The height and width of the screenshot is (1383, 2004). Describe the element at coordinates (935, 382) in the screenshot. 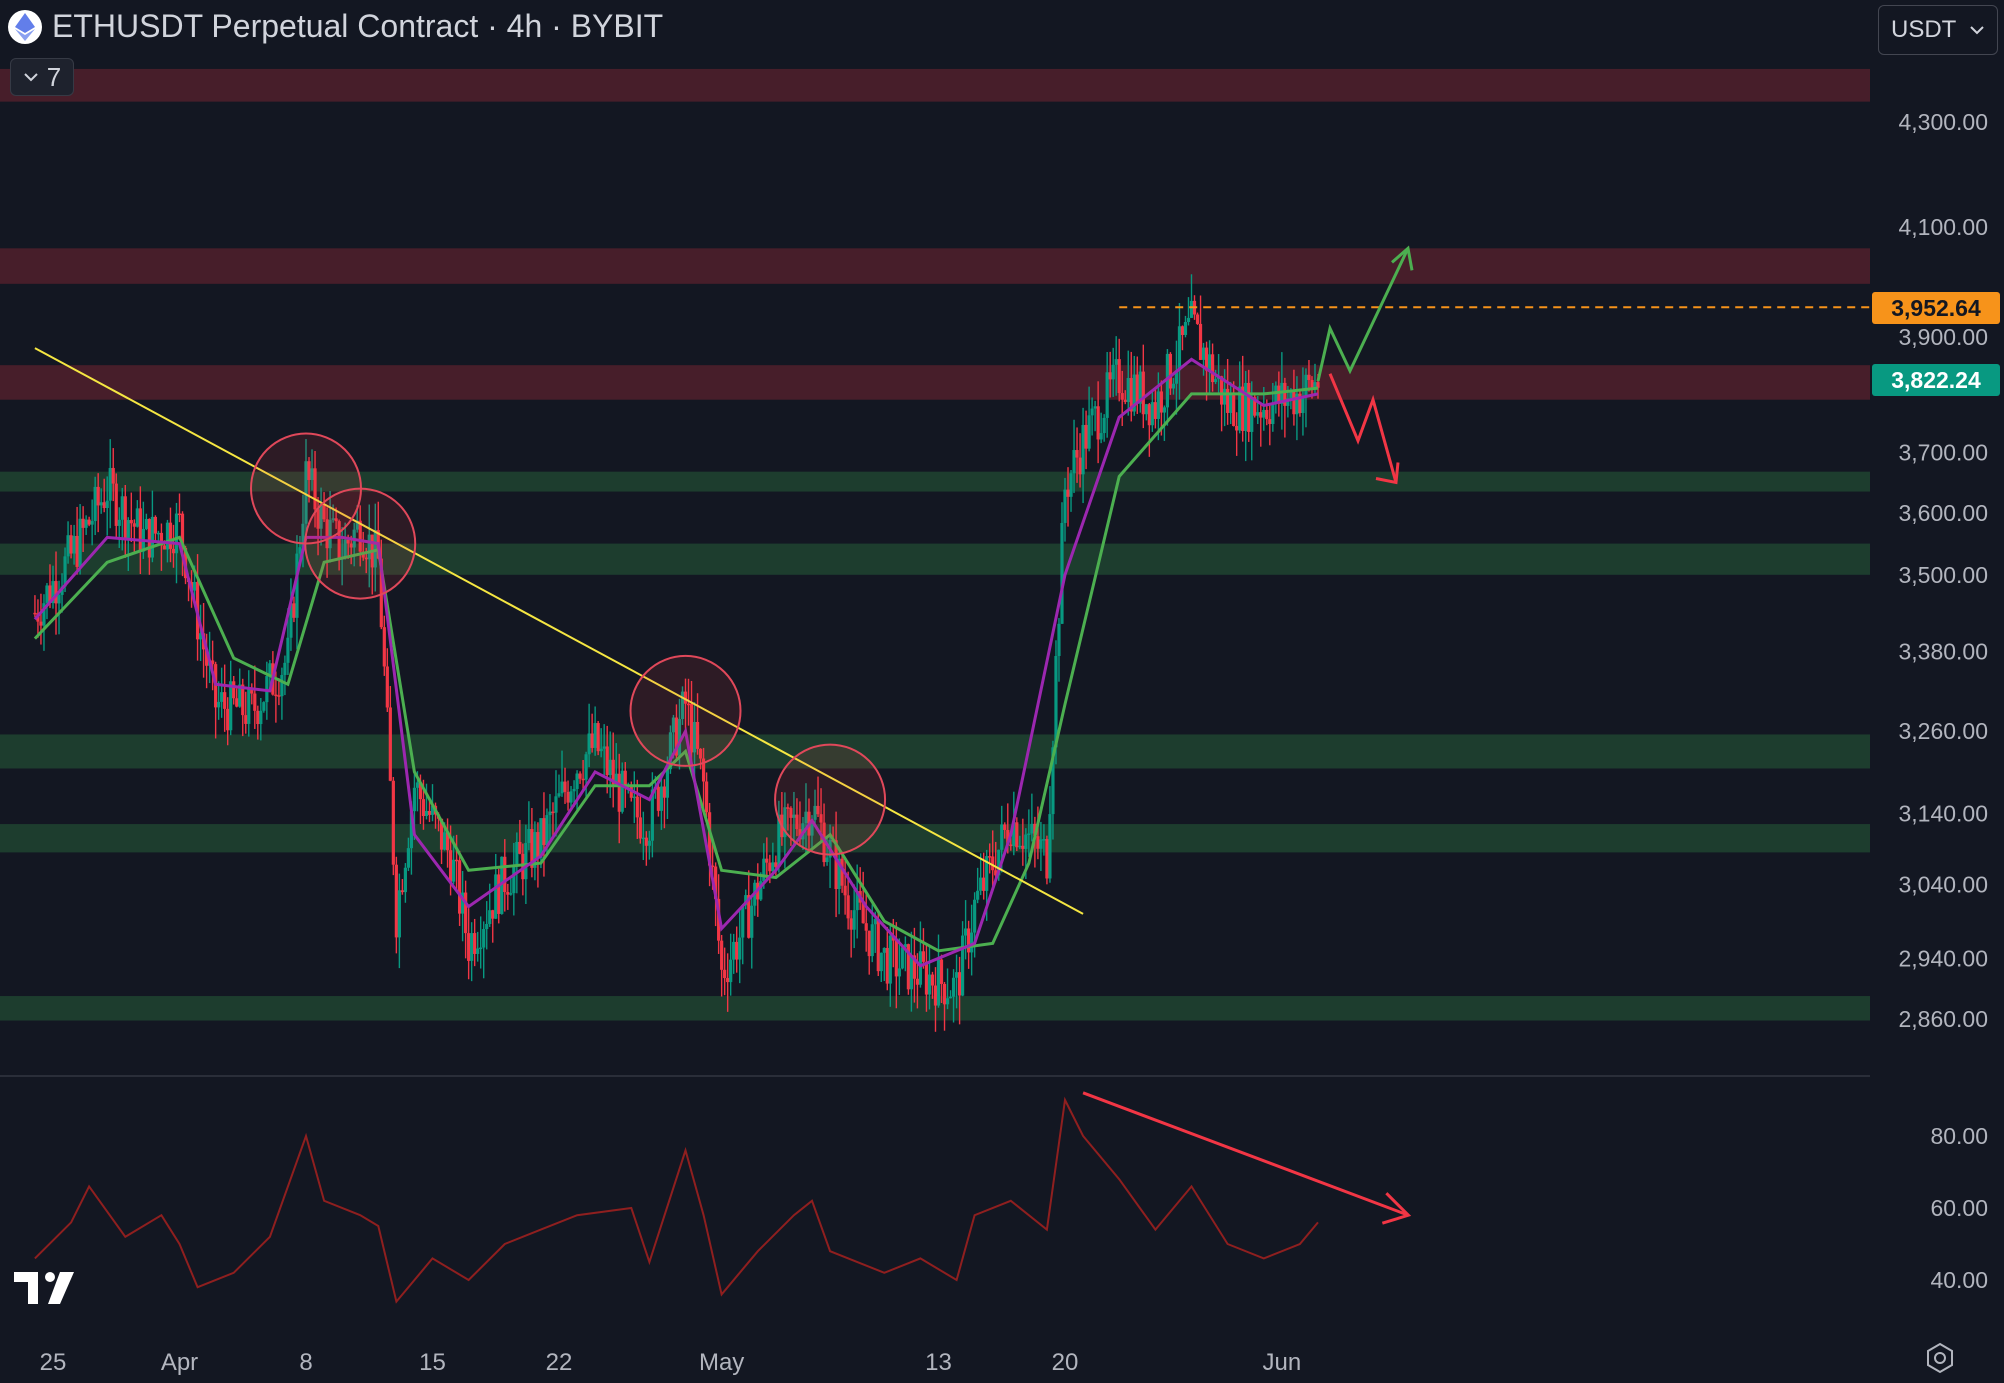

I see `resistance-zone` at that location.